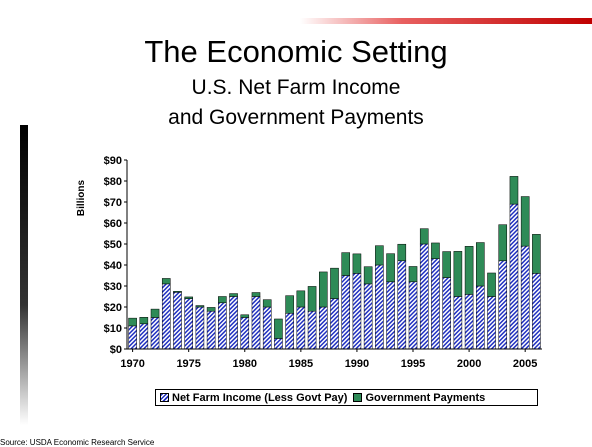 The image size is (592, 447). What do you see at coordinates (245, 364) in the screenshot?
I see `x-tick-label: 1980` at bounding box center [245, 364].